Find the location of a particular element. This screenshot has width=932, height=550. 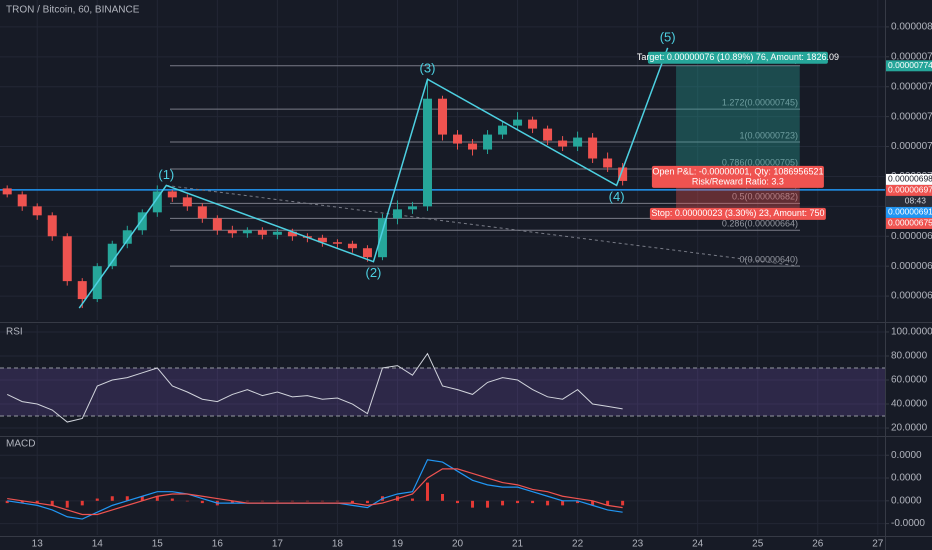

wave-label: (1) is located at coordinates (166, 174).